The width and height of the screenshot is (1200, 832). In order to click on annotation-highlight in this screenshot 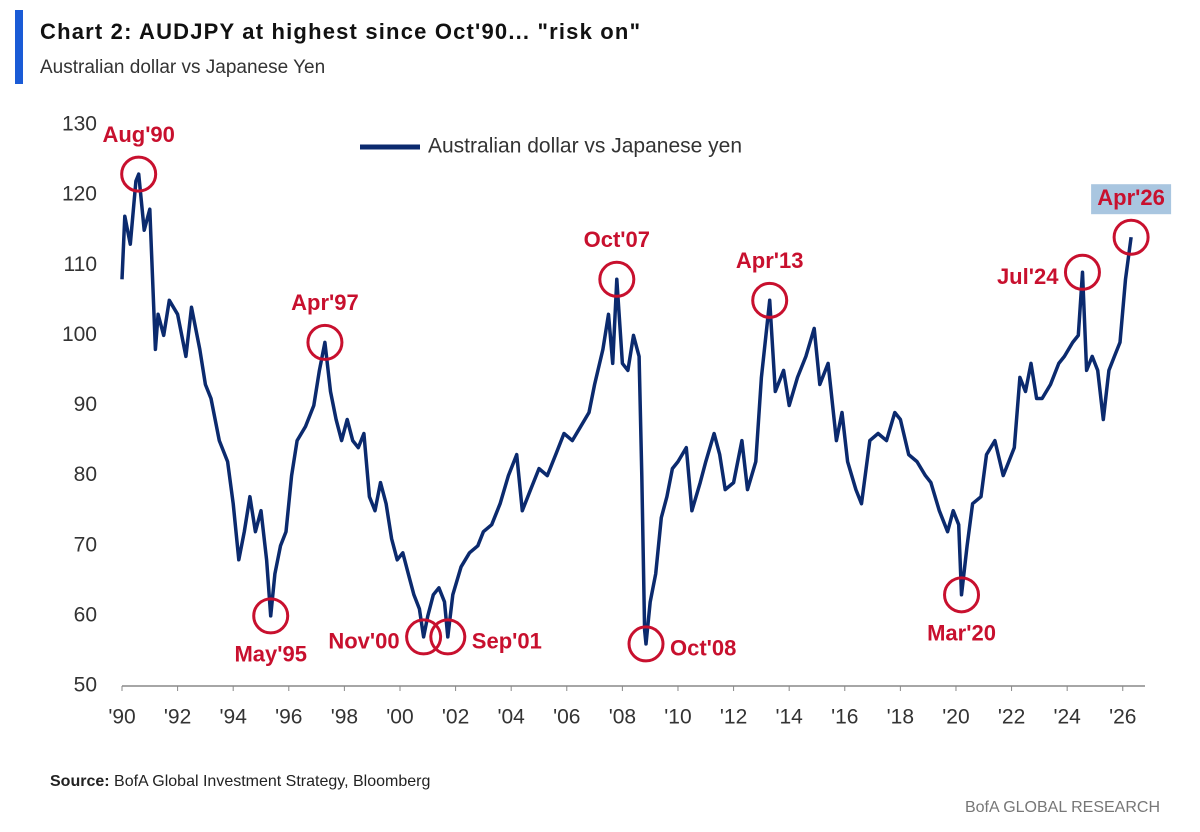, I will do `click(1131, 199)`.